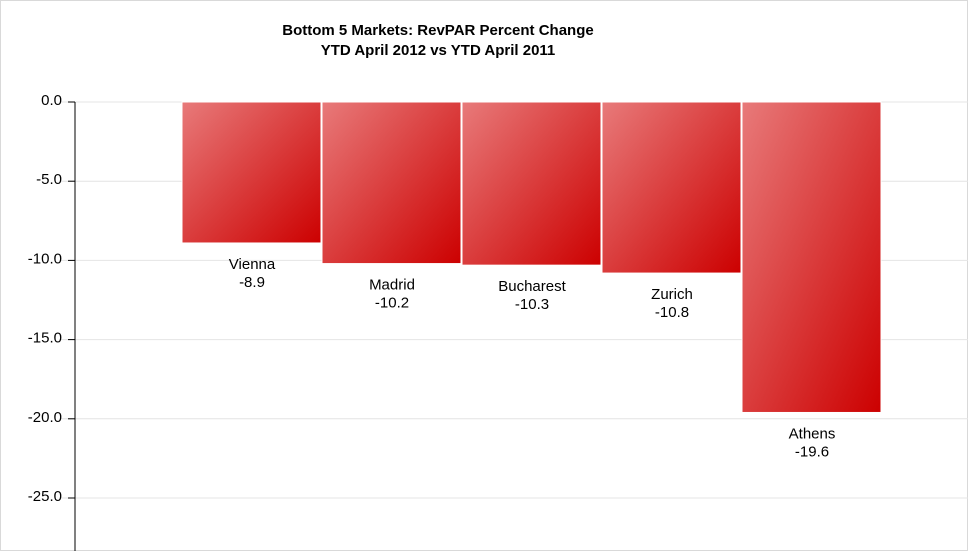 The width and height of the screenshot is (968, 551). What do you see at coordinates (392, 303) in the screenshot?
I see `data-label: -10.2` at bounding box center [392, 303].